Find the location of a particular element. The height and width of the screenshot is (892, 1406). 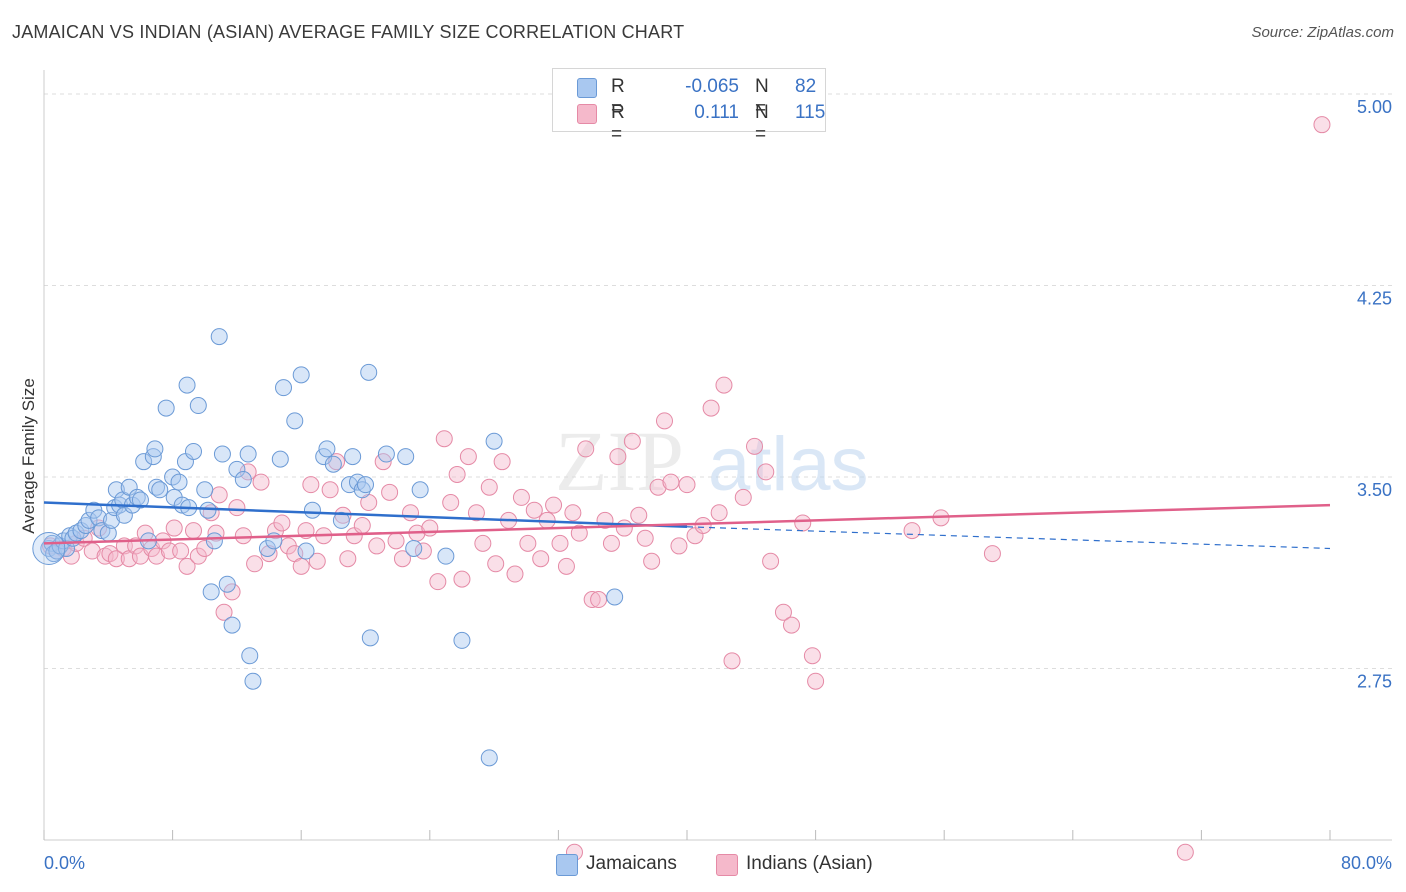

y-tick-label: 2.75 is located at coordinates (1374, 681).